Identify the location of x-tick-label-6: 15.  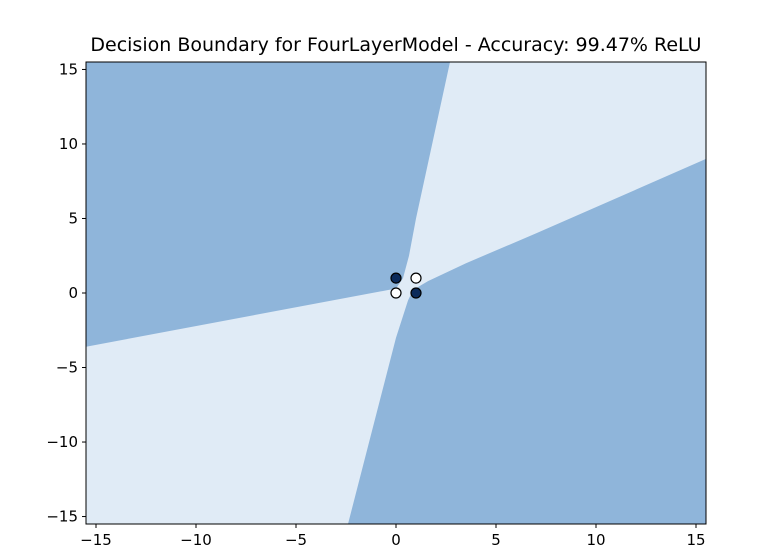
(695, 540).